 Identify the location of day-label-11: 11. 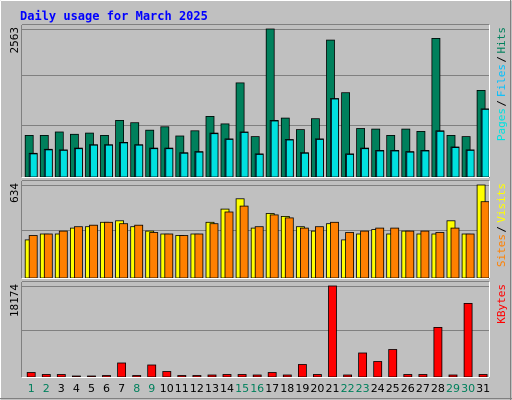
(182, 388).